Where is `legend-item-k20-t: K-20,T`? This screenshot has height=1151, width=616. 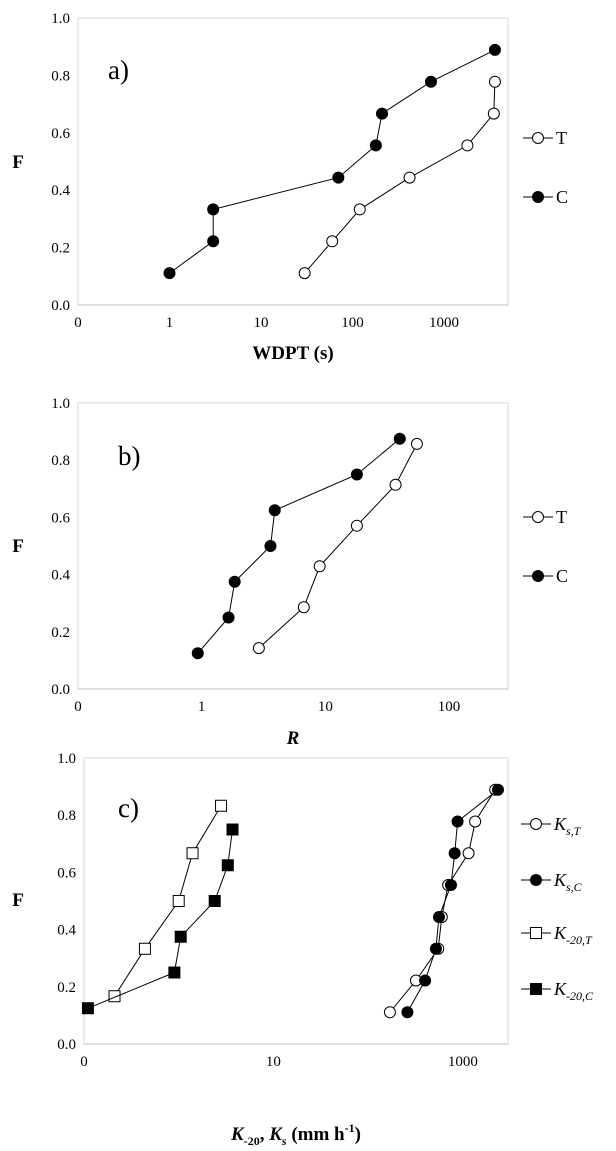
legend-item-k20-t: K-20,T is located at coordinates (557, 935).